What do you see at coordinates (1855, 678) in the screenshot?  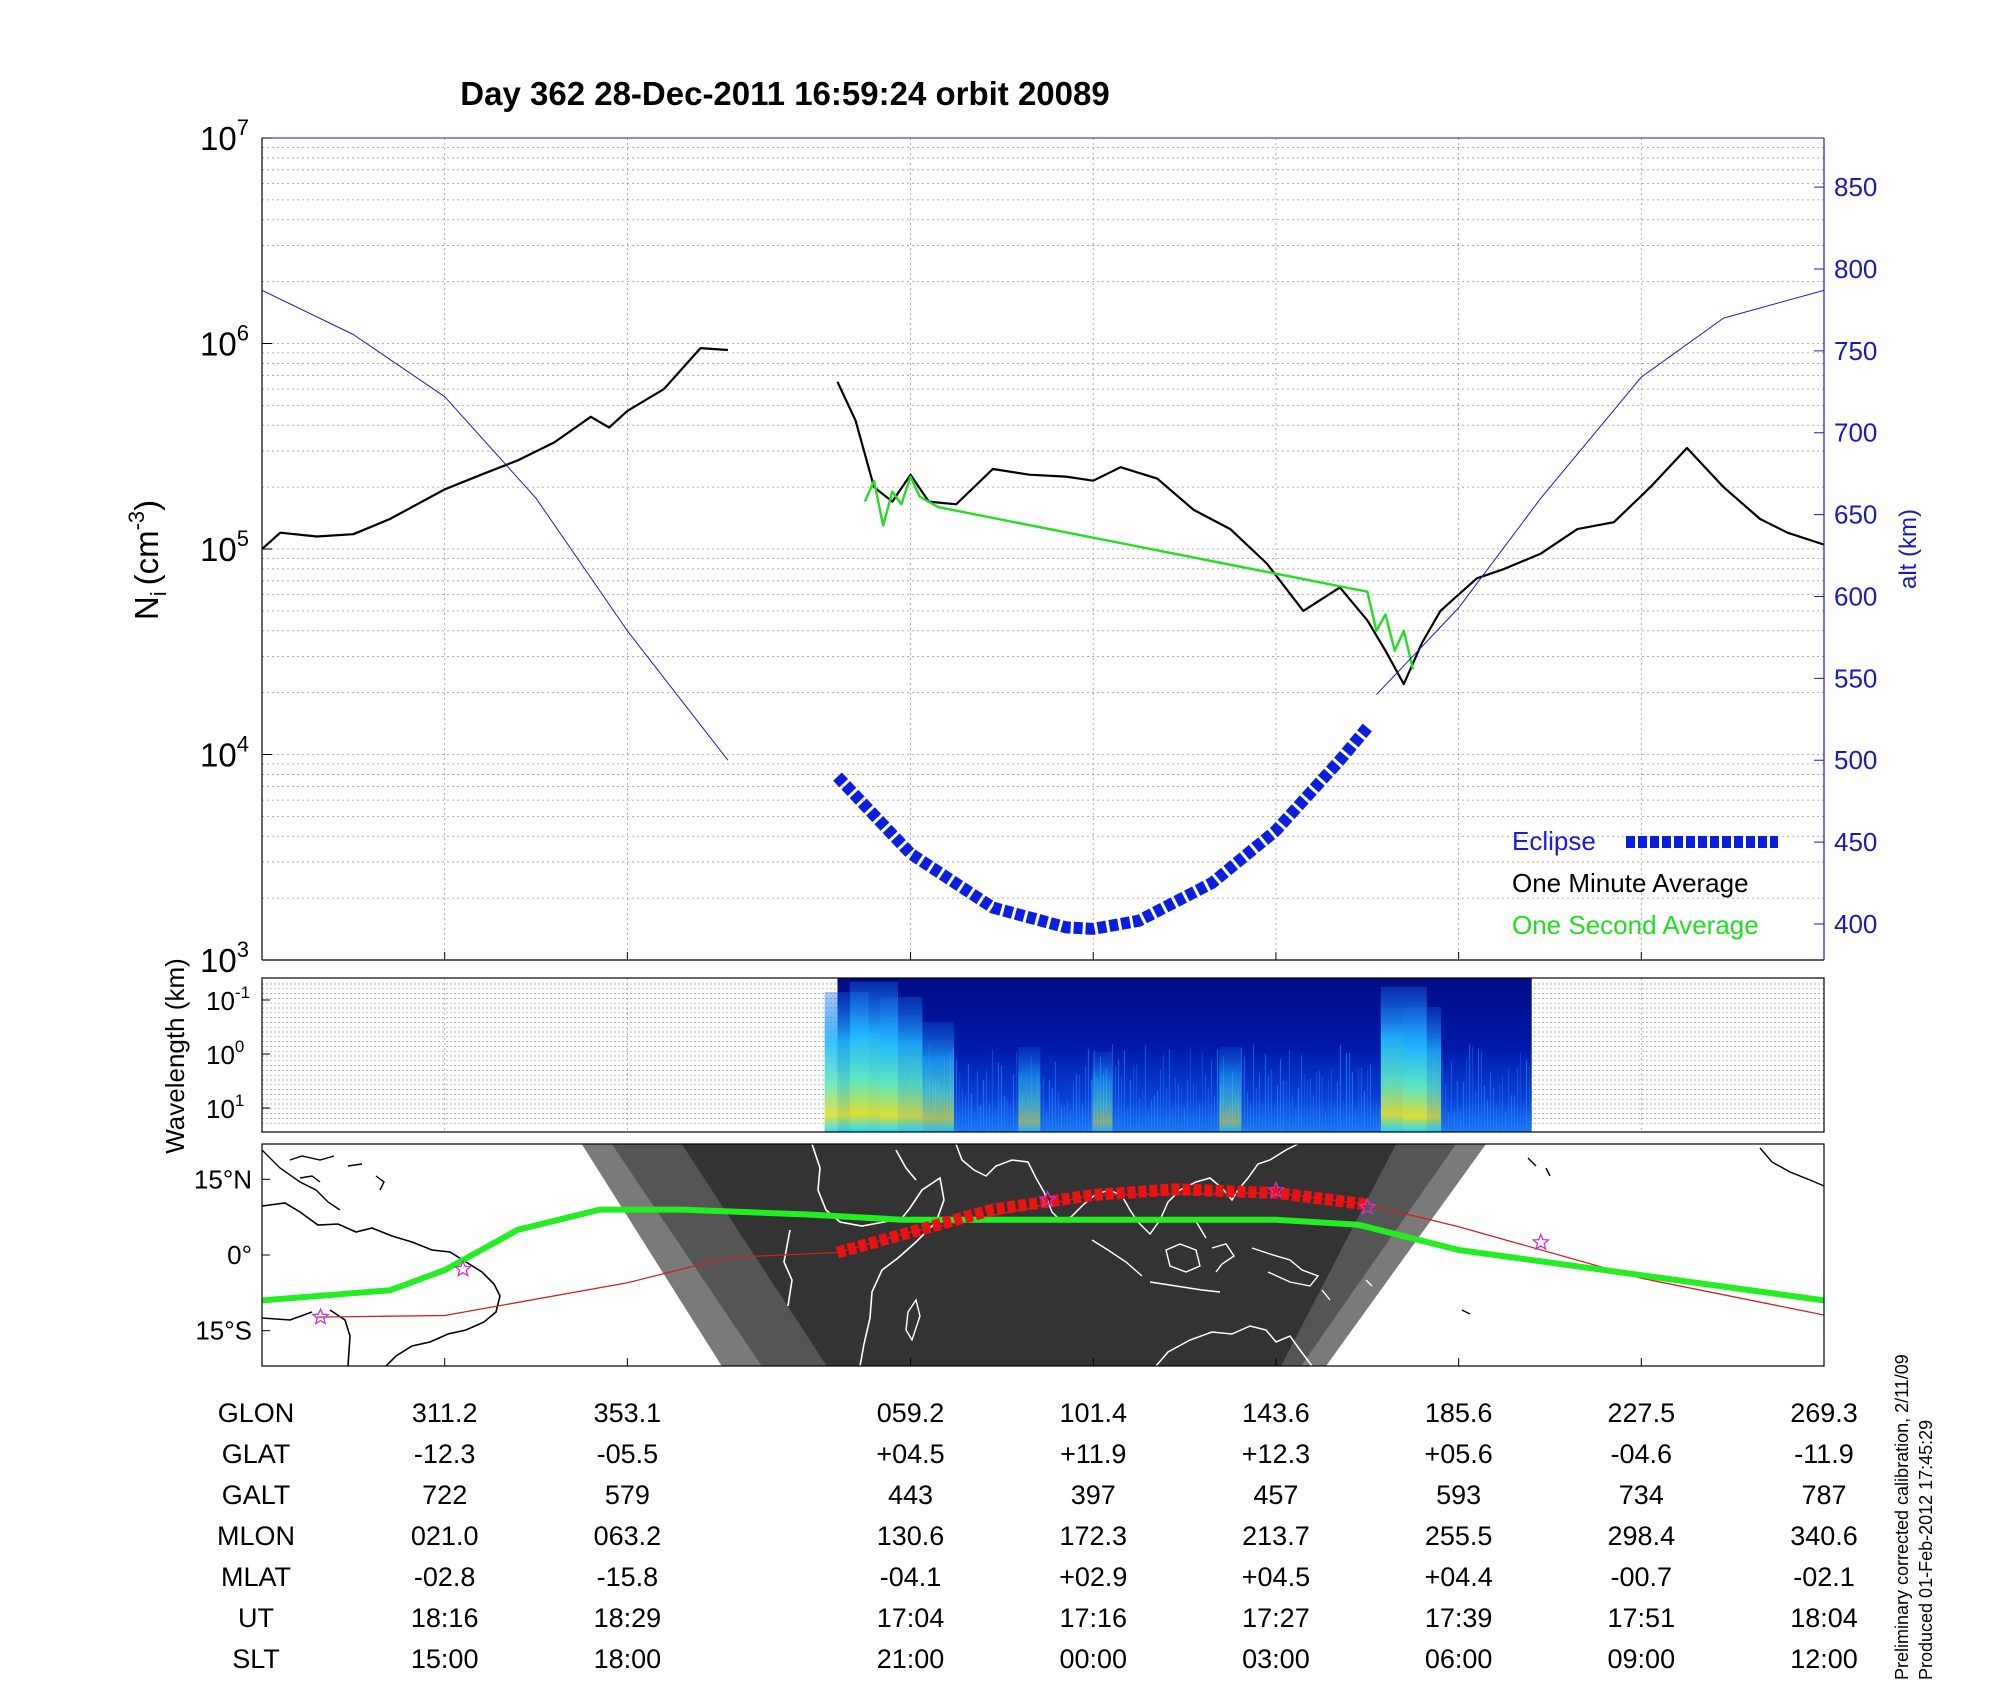 I see `altitude-tick-label: 550` at bounding box center [1855, 678].